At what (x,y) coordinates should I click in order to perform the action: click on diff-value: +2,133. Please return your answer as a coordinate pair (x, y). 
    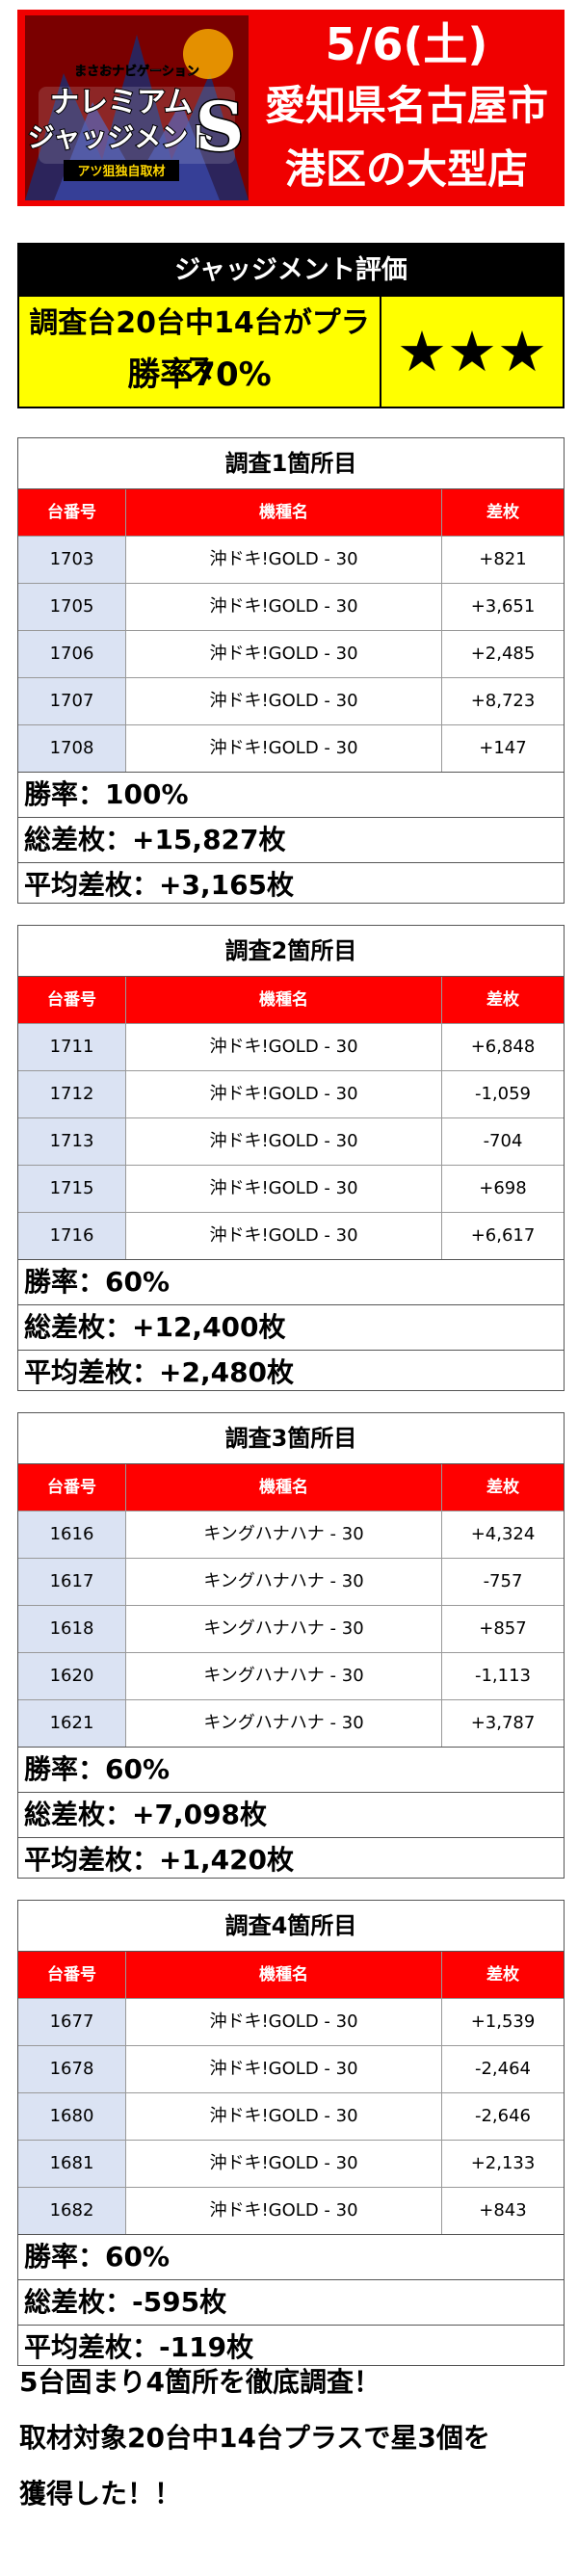
    Looking at the image, I should click on (503, 2163).